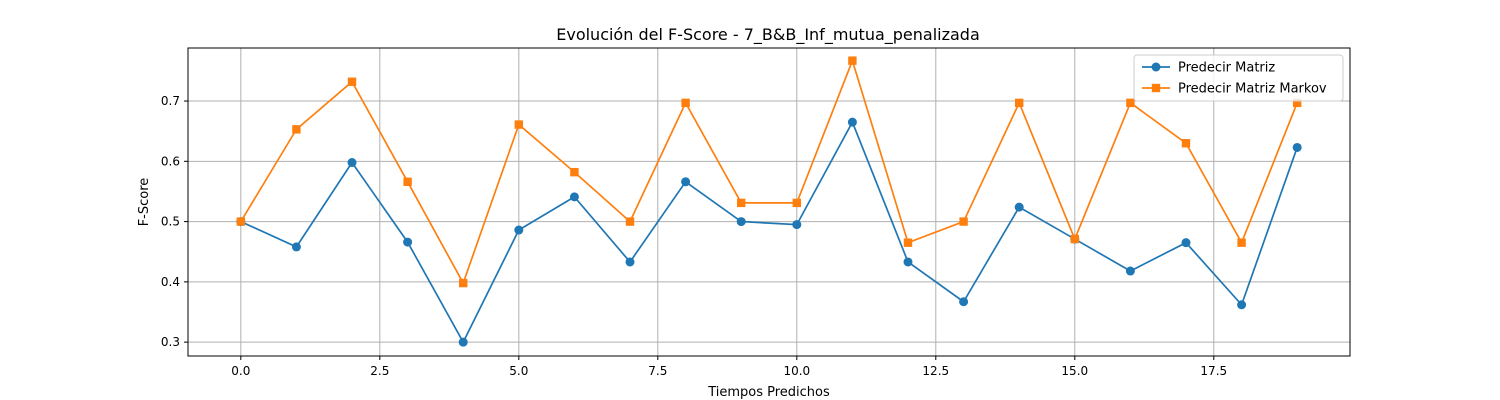  What do you see at coordinates (379, 371) in the screenshot?
I see `x-tick-label: 2.5` at bounding box center [379, 371].